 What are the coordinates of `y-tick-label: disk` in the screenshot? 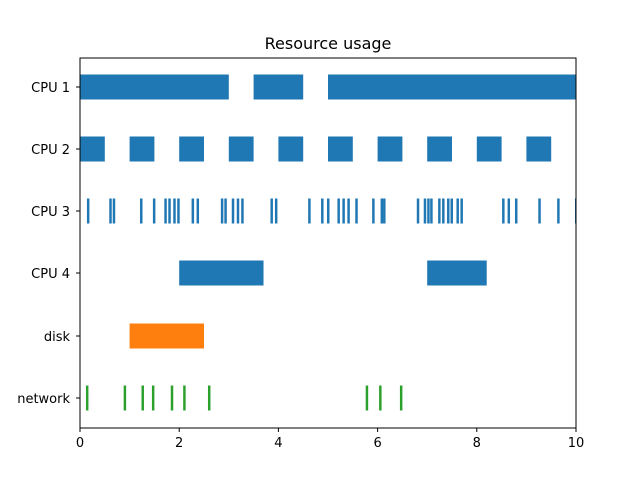 It's located at (57, 337).